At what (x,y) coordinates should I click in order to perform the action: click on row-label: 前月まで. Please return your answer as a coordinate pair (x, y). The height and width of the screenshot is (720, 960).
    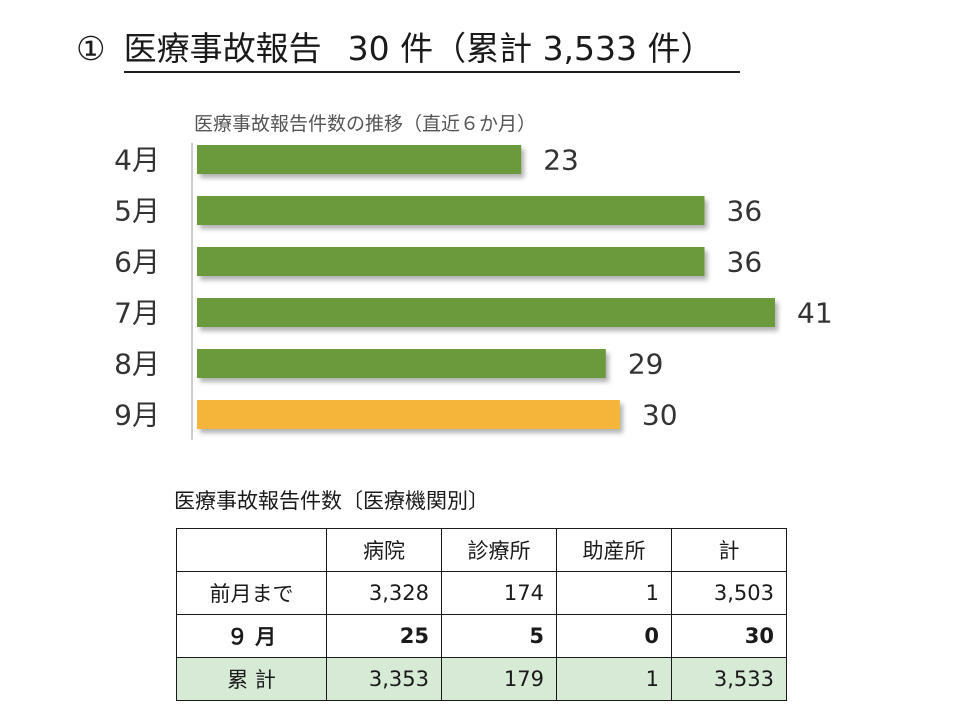
    Looking at the image, I should click on (251, 593).